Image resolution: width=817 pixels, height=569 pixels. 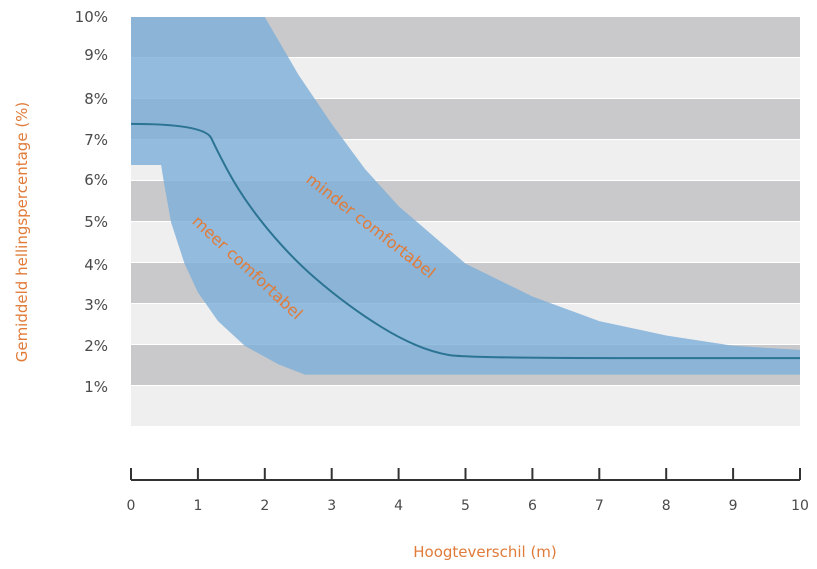 I want to click on y-tick-labels: 1% 2% 3% 4% 5% 6% 7% 8% 9% 10%, so click(x=91, y=202).